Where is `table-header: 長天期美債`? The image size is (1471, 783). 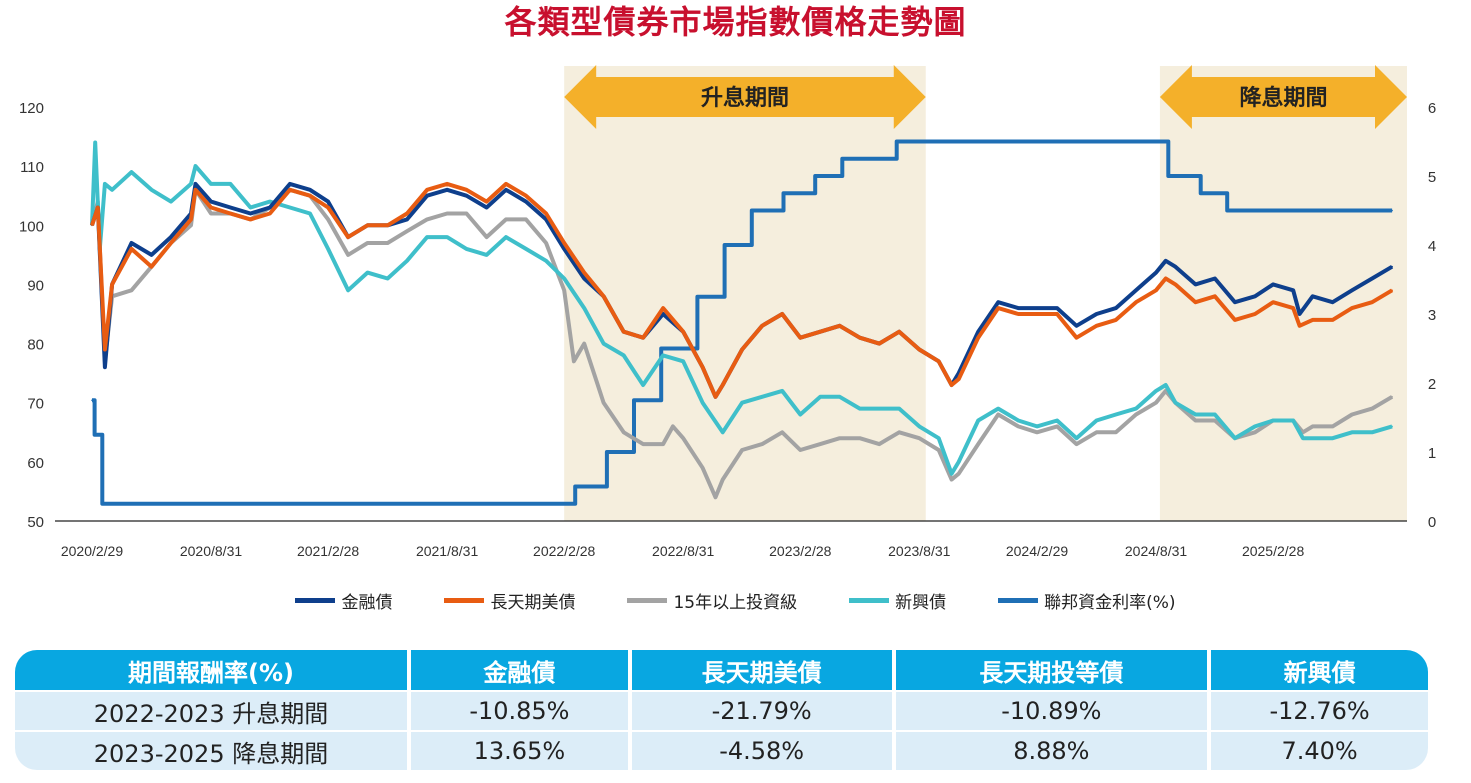
table-header: 長天期美債 is located at coordinates (761, 670).